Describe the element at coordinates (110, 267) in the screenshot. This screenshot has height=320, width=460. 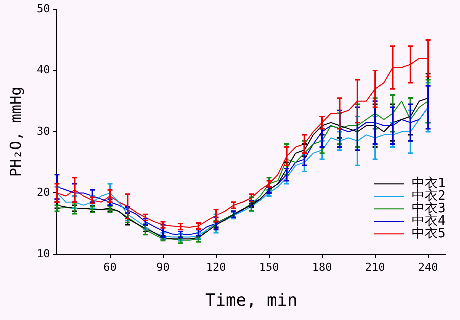
I see `x-tick-label: 60` at that location.